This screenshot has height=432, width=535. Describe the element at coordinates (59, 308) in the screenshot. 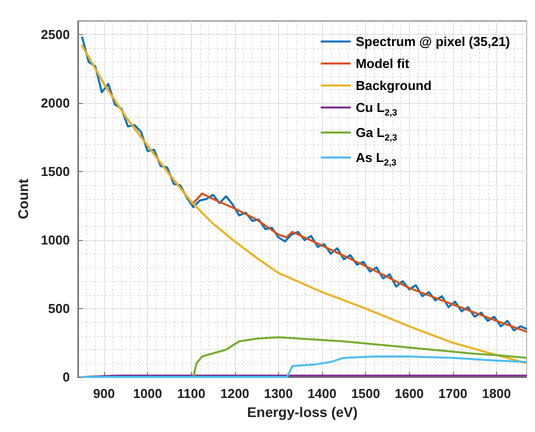

I see `y-tick-label: 500` at that location.